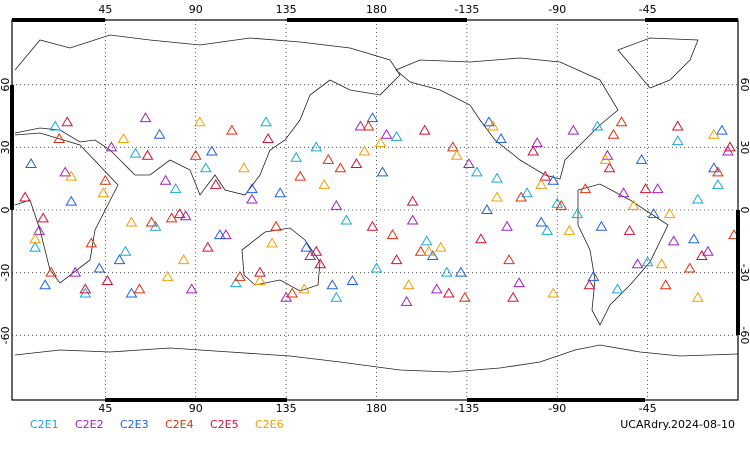  Describe the element at coordinates (105, 408) in the screenshot. I see `x-tick-label-bottom: 45` at that location.